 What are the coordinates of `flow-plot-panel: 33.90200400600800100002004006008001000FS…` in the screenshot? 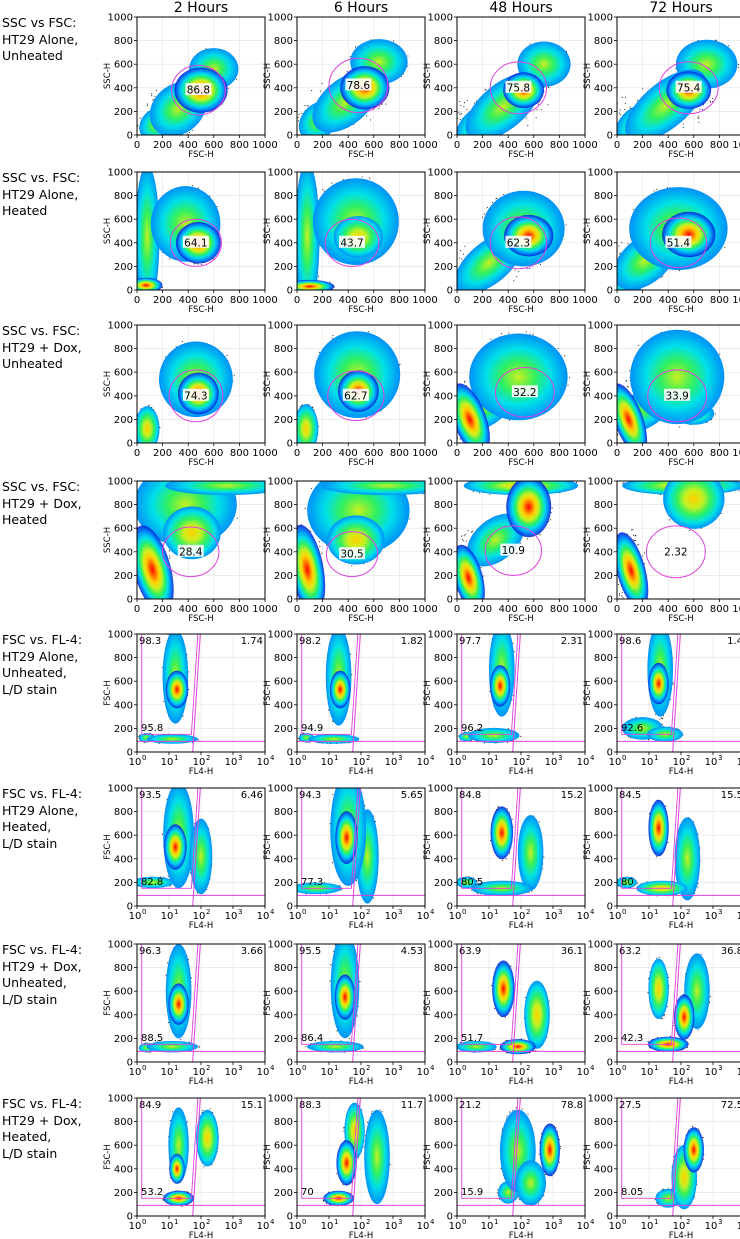 It's located at (661, 394).